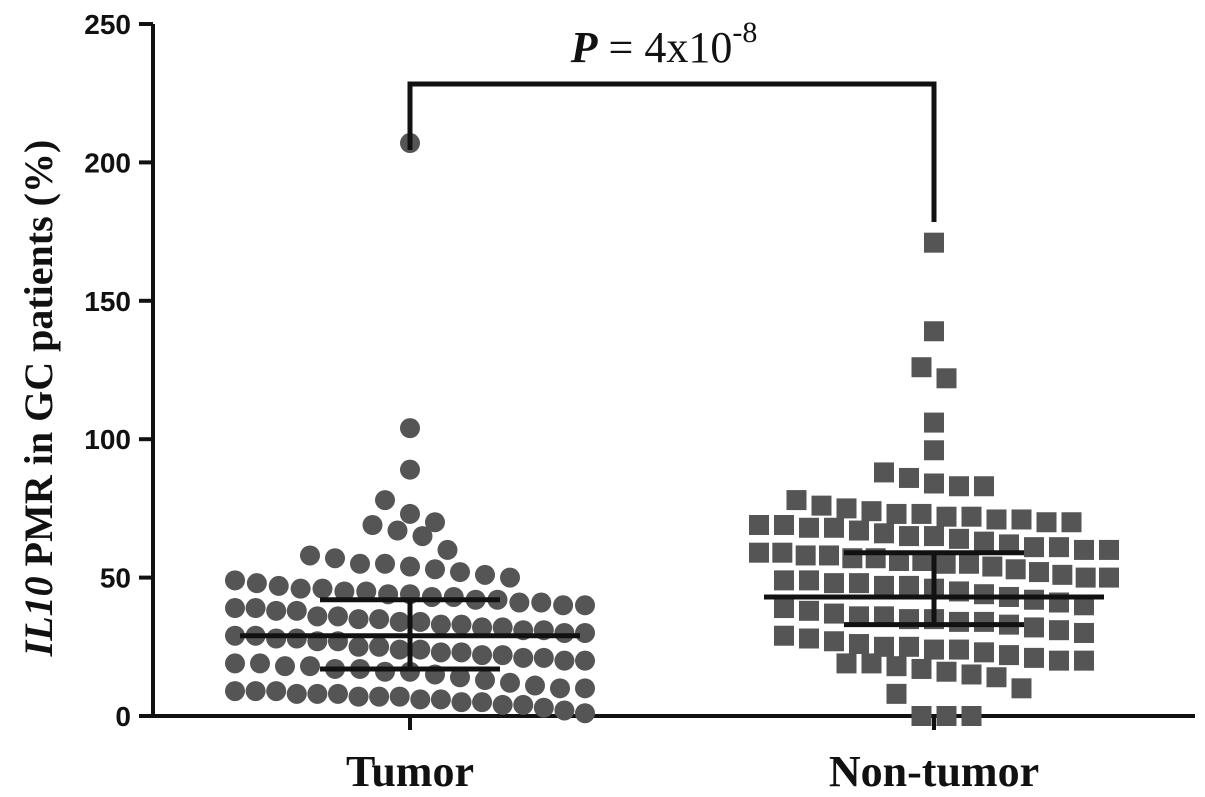  Describe the element at coordinates (672, 611) in the screenshot. I see `error-bars` at that location.